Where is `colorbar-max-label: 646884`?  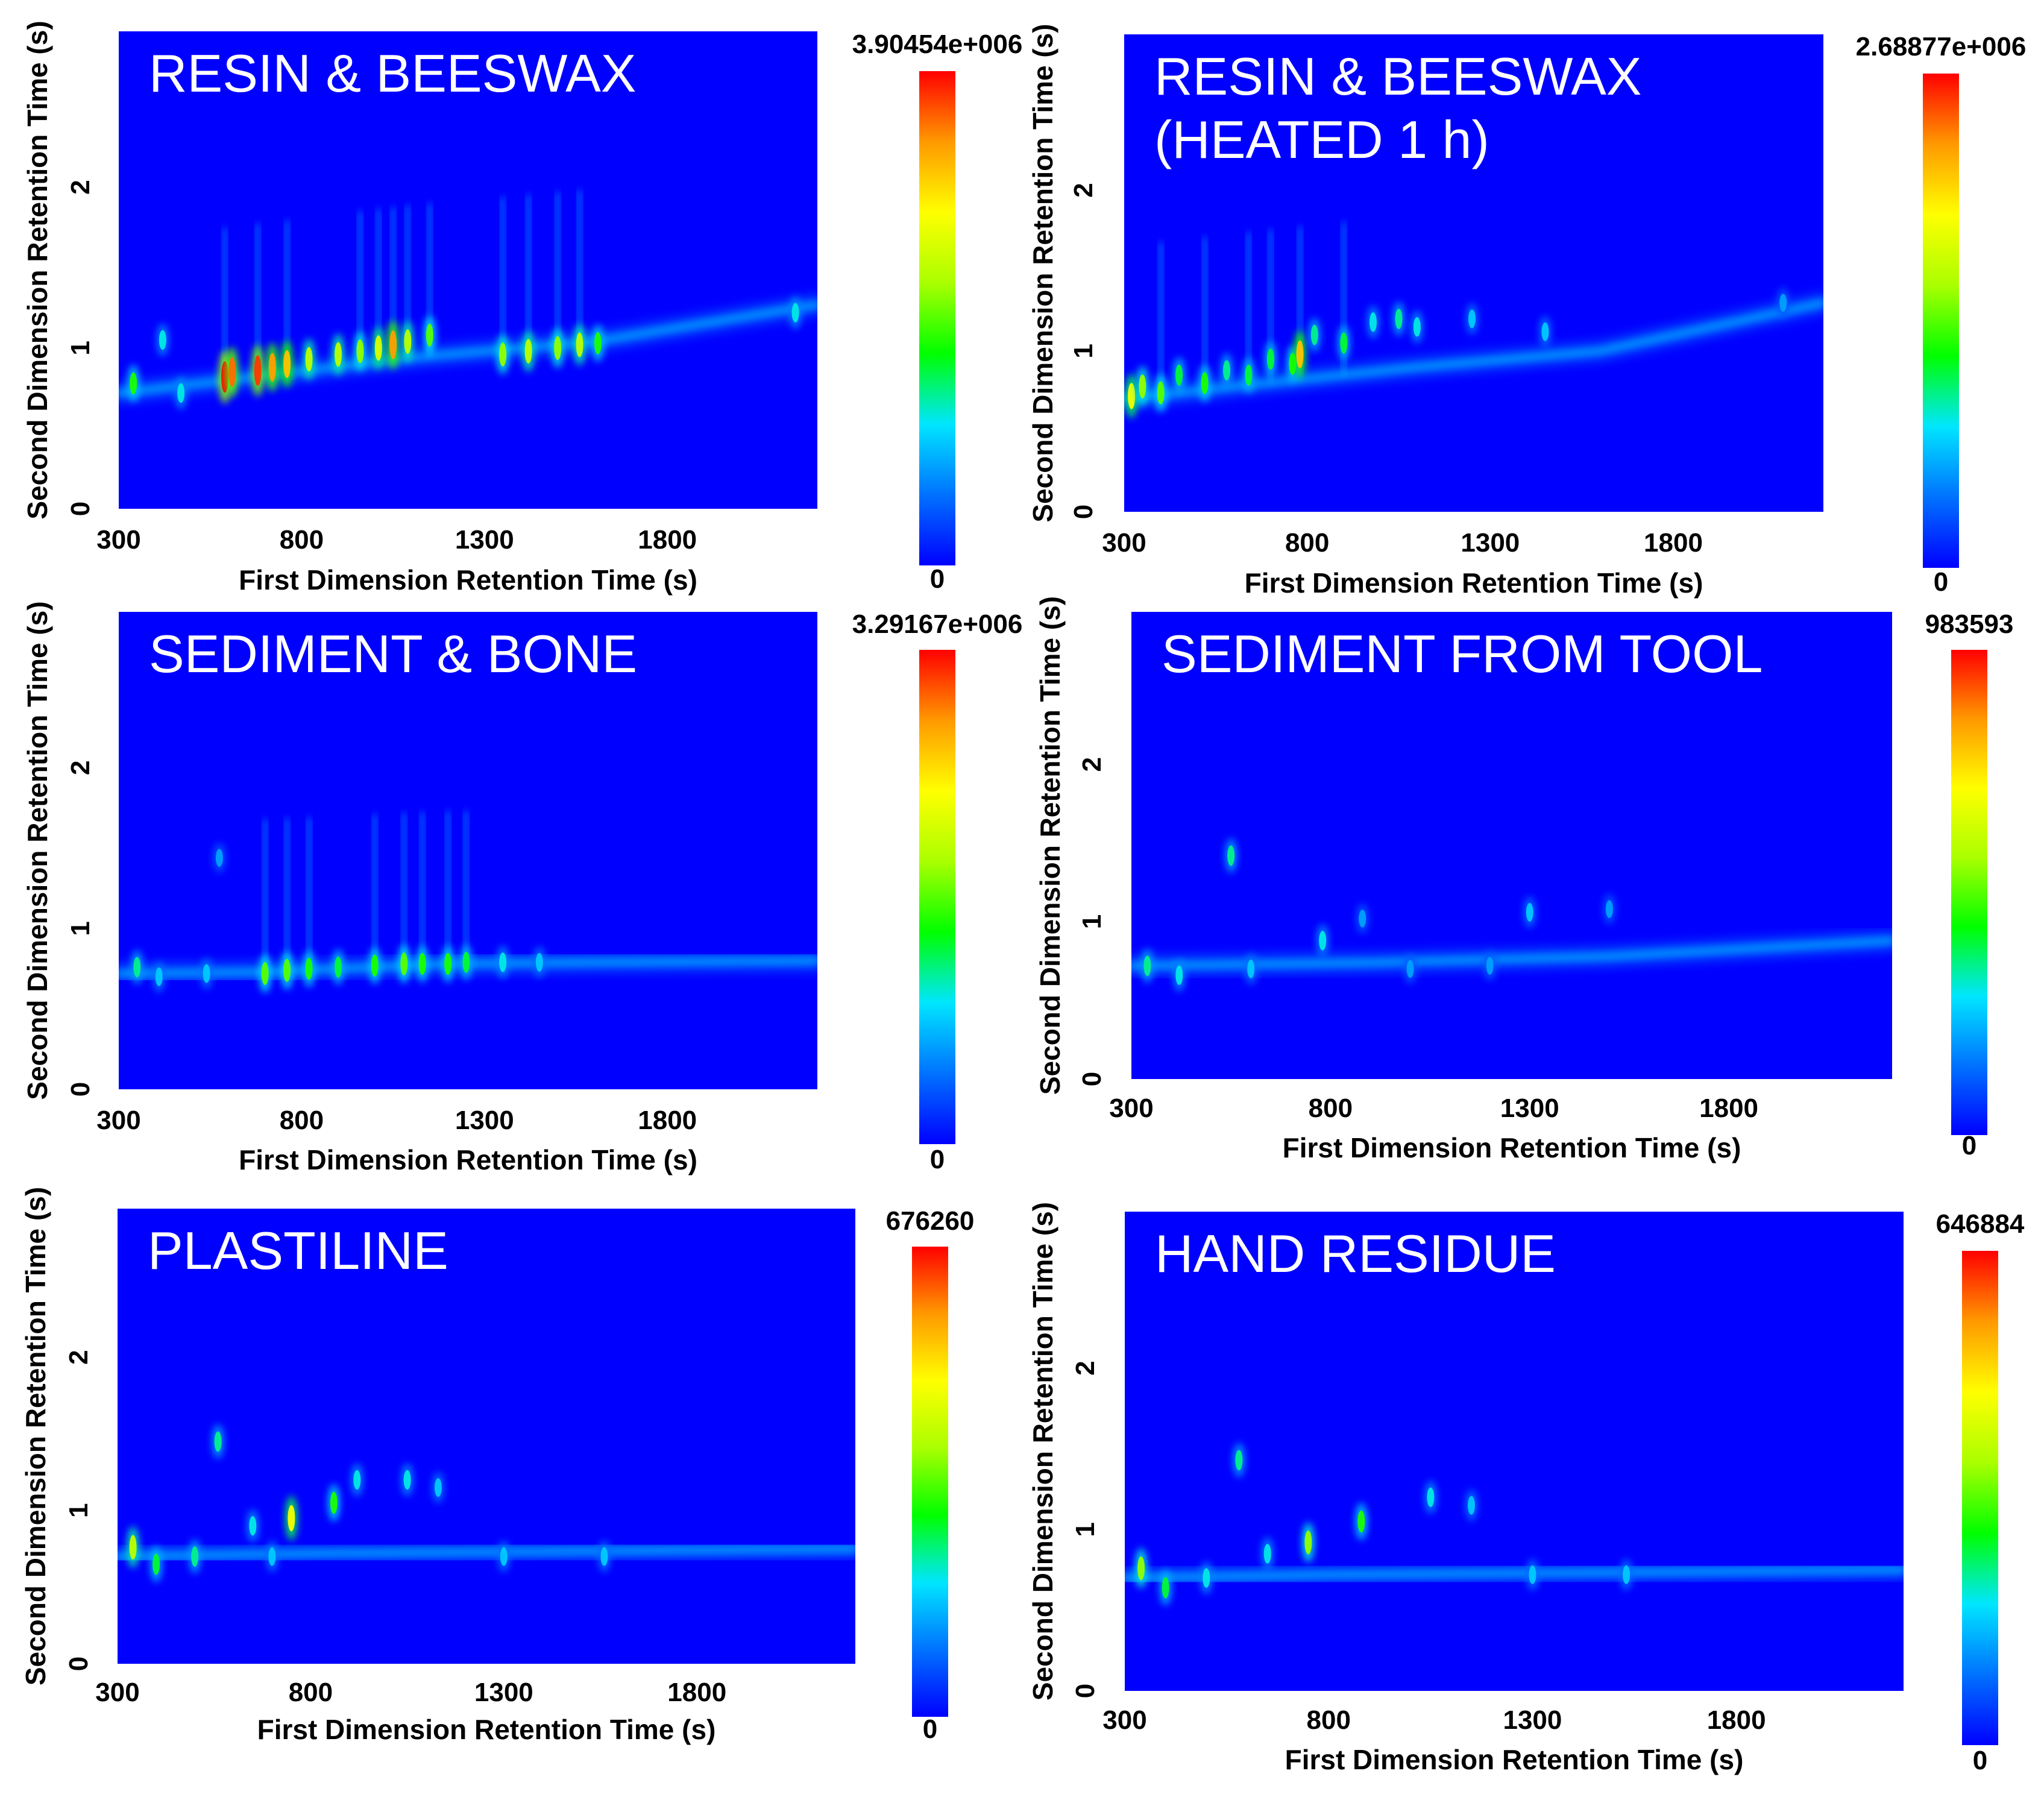
colorbar-max-label: 646884 is located at coordinates (1981, 1224).